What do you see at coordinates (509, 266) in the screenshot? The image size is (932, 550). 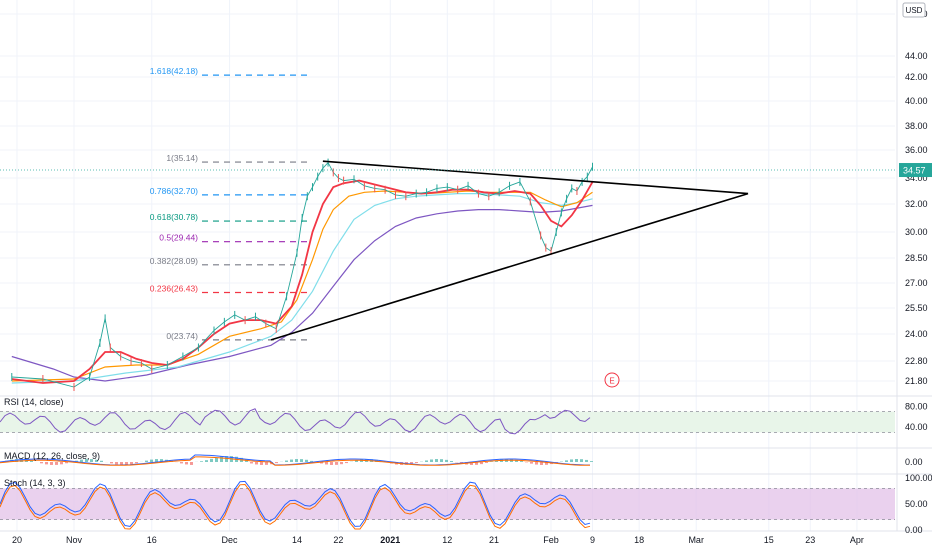 I see `trendline-lower` at bounding box center [509, 266].